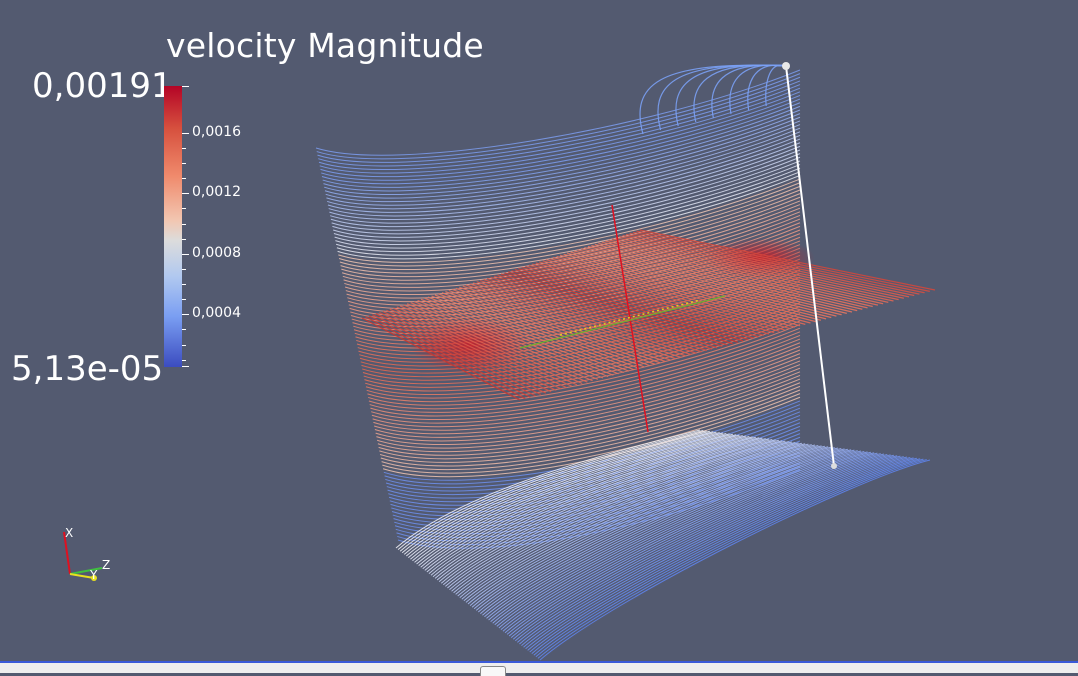 The image size is (1078, 676). I want to click on status-bar, so click(539, 668).